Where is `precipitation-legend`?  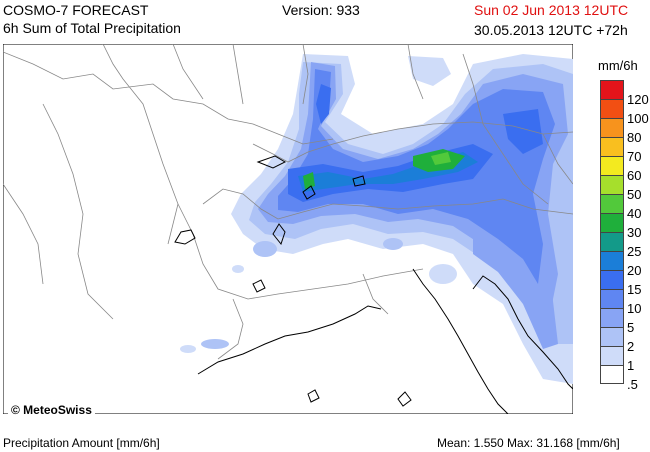
precipitation-legend is located at coordinates (612, 232).